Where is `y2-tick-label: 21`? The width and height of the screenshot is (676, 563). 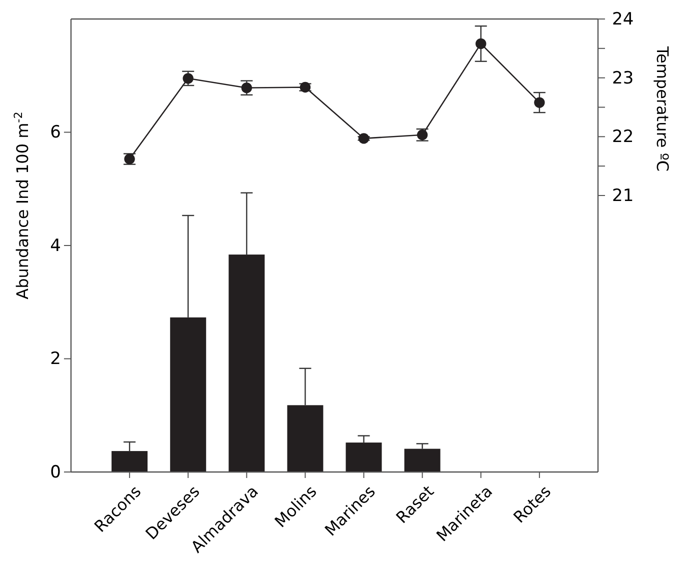
y2-tick-label: 21 is located at coordinates (623, 196).